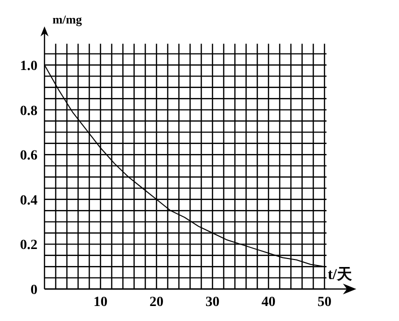  Describe the element at coordinates (67, 19) in the screenshot. I see `y-axis-title: m/mg` at that location.